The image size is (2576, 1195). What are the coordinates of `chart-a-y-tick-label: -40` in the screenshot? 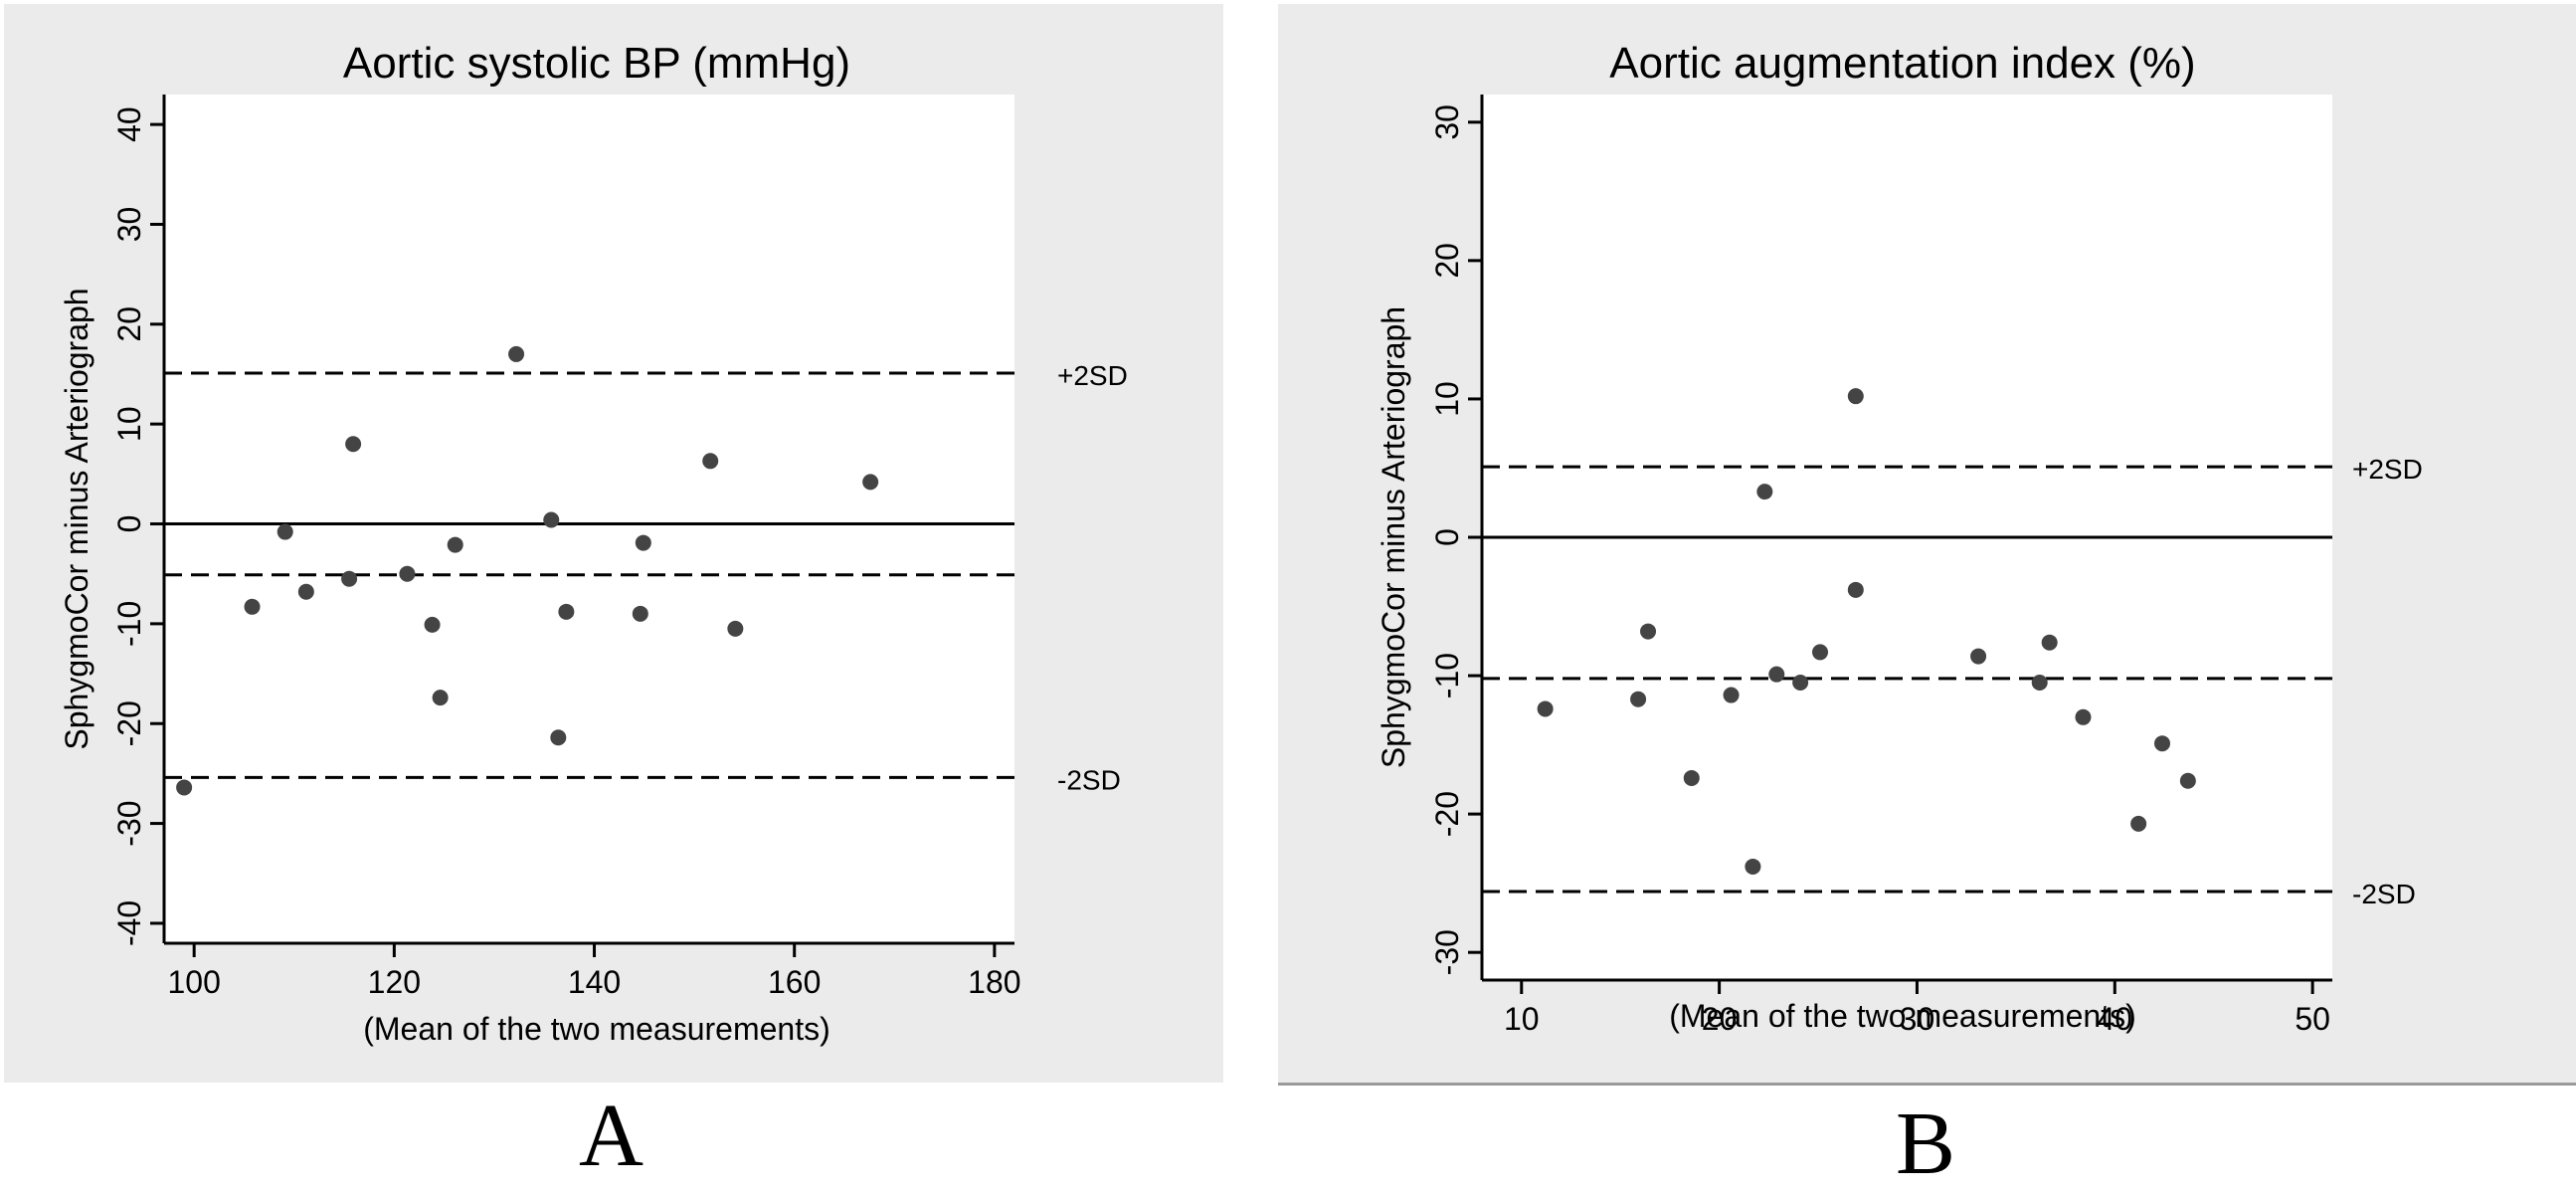 It's located at (129, 923).